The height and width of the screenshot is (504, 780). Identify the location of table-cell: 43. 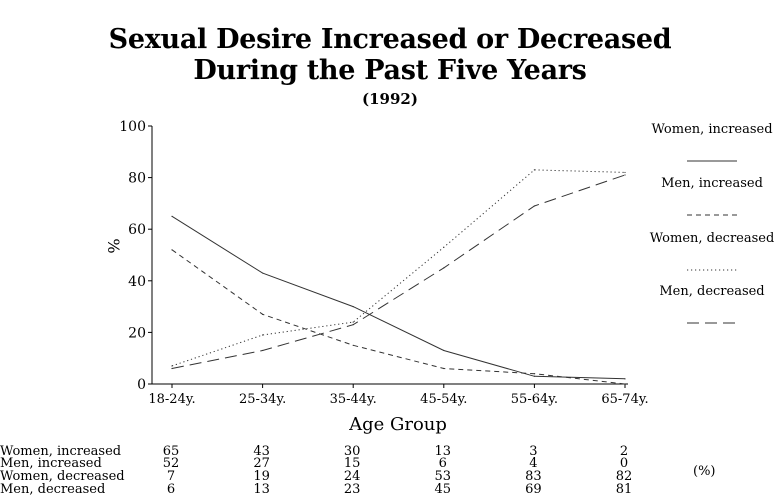
(261, 451).